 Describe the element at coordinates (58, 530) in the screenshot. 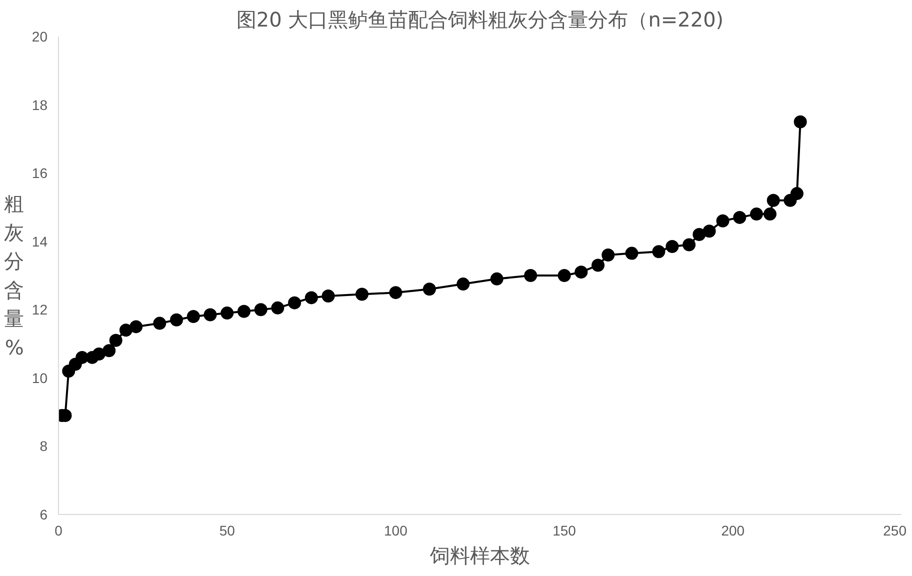

I see `x-tick-label: 0` at that location.